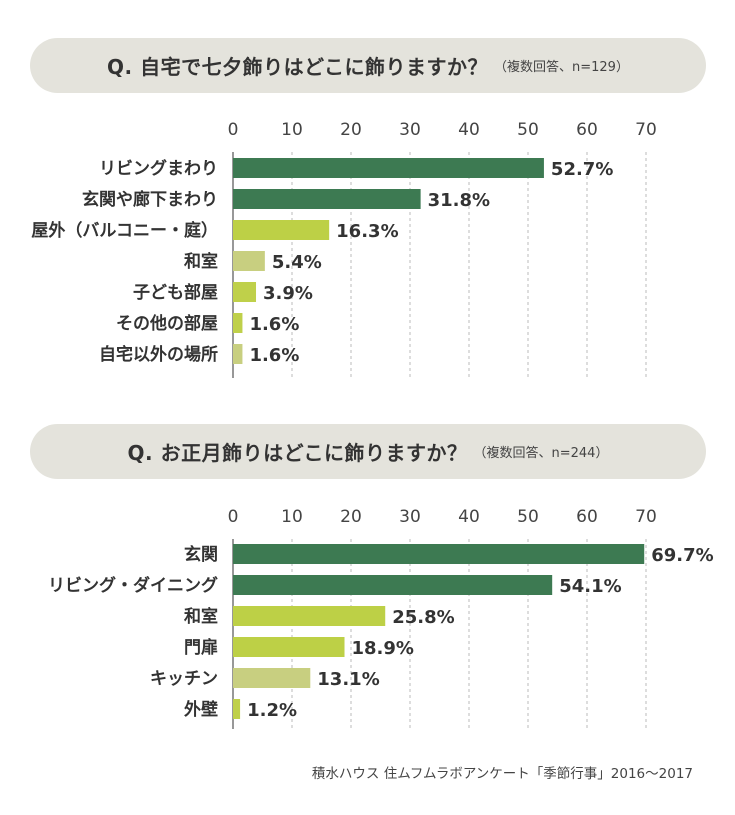 The height and width of the screenshot is (815, 735). Describe the element at coordinates (233, 130) in the screenshot. I see `chart1-xtick-label: 0` at that location.